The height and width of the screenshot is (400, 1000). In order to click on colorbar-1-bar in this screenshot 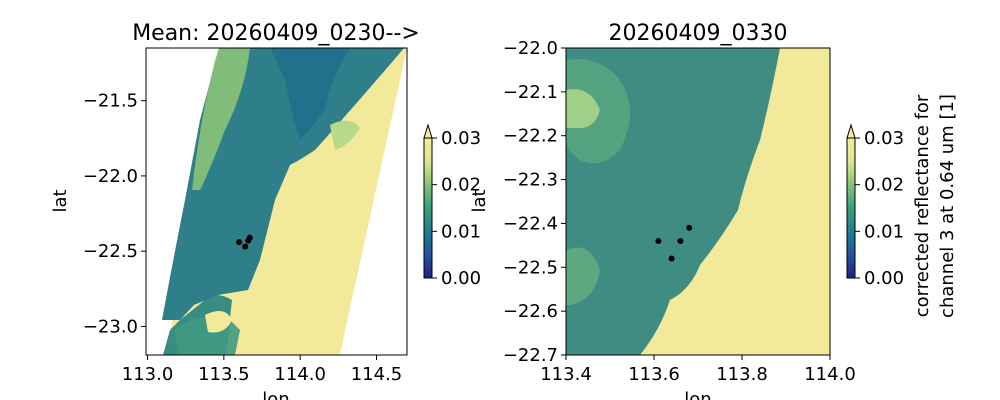, I will do `click(428, 208)`.